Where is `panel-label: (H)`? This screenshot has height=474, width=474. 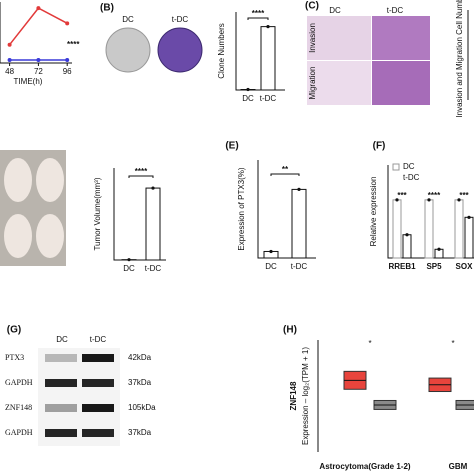
panel-label: (H) is located at coordinates (290, 330).